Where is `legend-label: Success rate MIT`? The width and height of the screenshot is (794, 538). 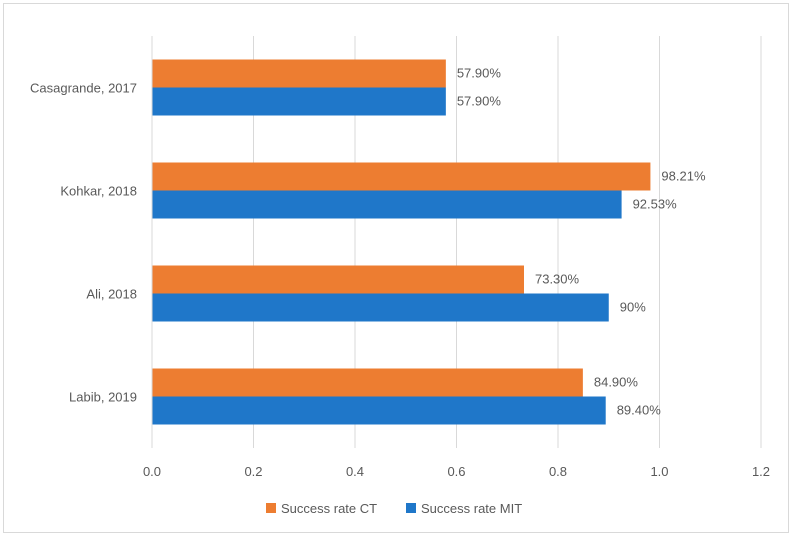
legend-label: Success rate MIT is located at coordinates (471, 508).